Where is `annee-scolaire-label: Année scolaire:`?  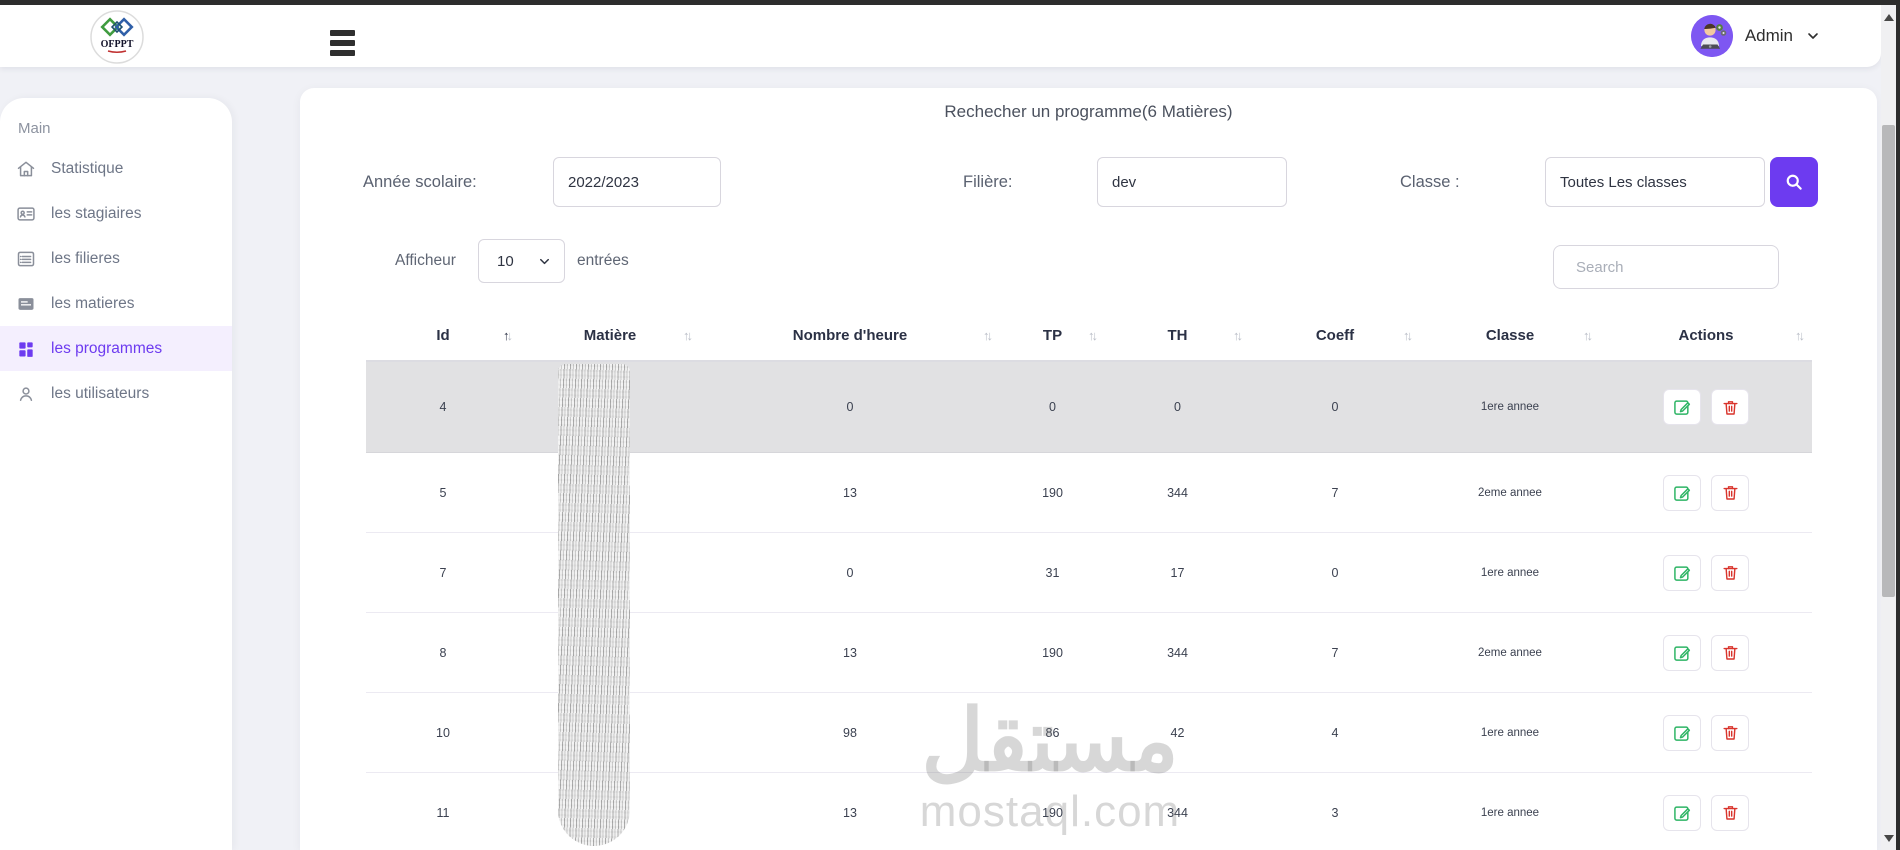 annee-scolaire-label: Année scolaire: is located at coordinates (420, 181).